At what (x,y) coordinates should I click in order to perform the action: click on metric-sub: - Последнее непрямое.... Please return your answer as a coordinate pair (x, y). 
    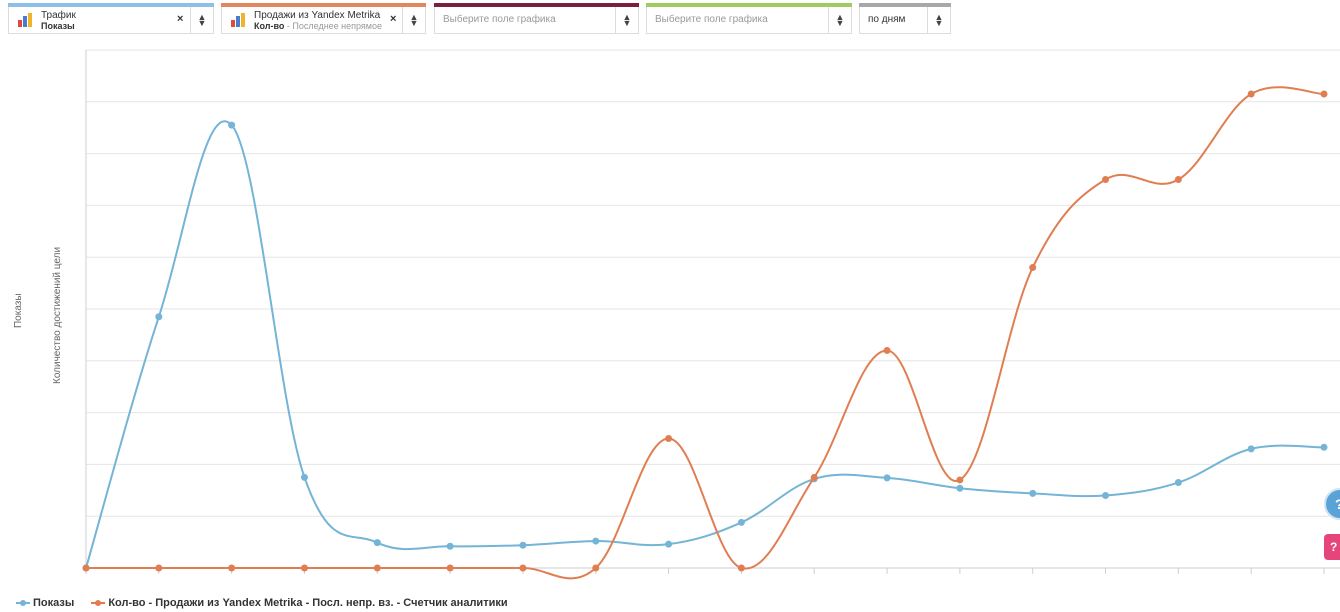
    Looking at the image, I should click on (333, 26).